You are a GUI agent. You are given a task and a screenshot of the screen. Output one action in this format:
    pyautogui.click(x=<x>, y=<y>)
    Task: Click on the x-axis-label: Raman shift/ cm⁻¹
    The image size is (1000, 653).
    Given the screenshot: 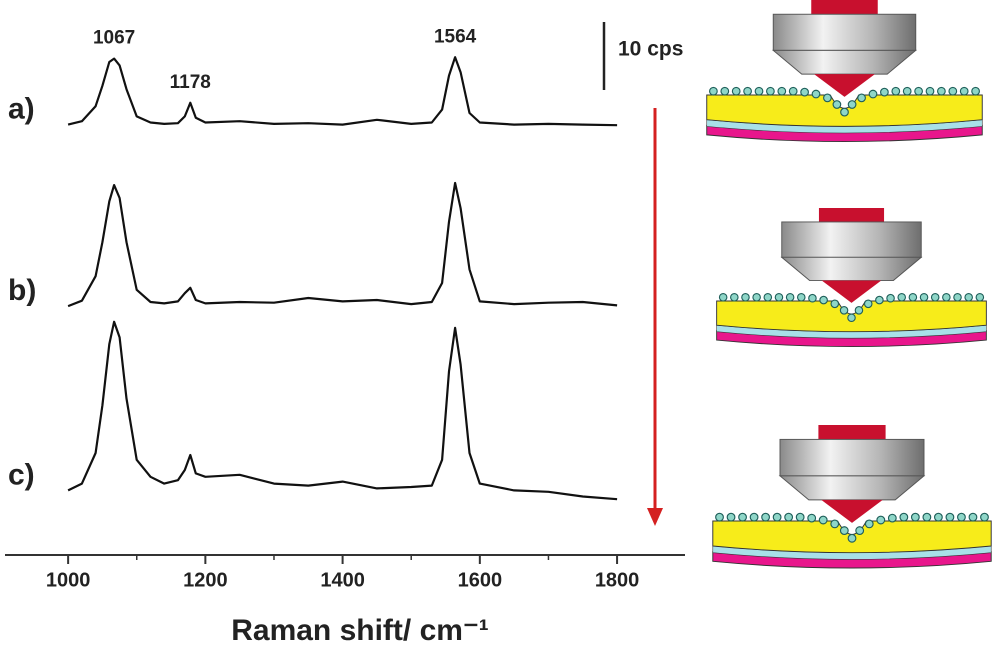 What is the action you would take?
    pyautogui.click(x=360, y=630)
    